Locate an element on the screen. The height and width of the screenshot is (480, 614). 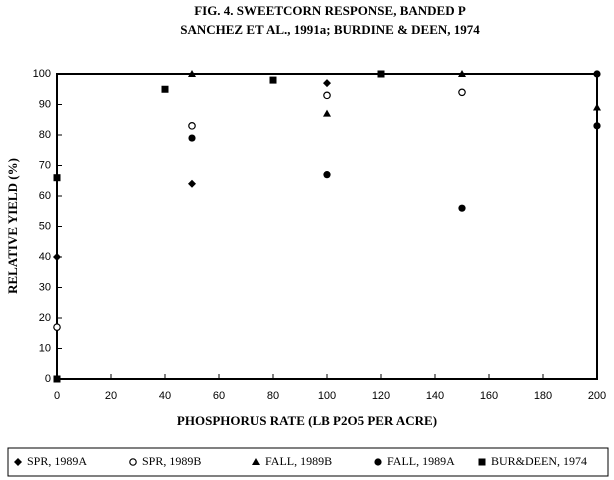
y-axis-label: RELATIVE YIELD (%) is located at coordinates (12, 226).